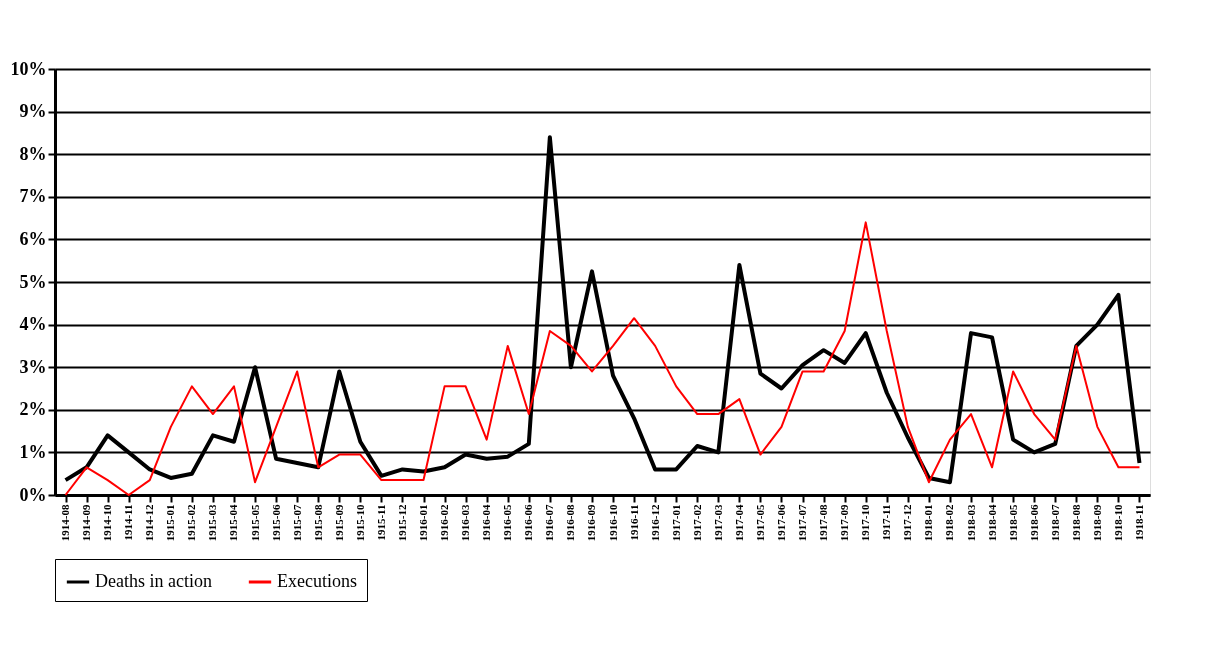  I want to click on x-tick-label: 1917-03, so click(717, 523).